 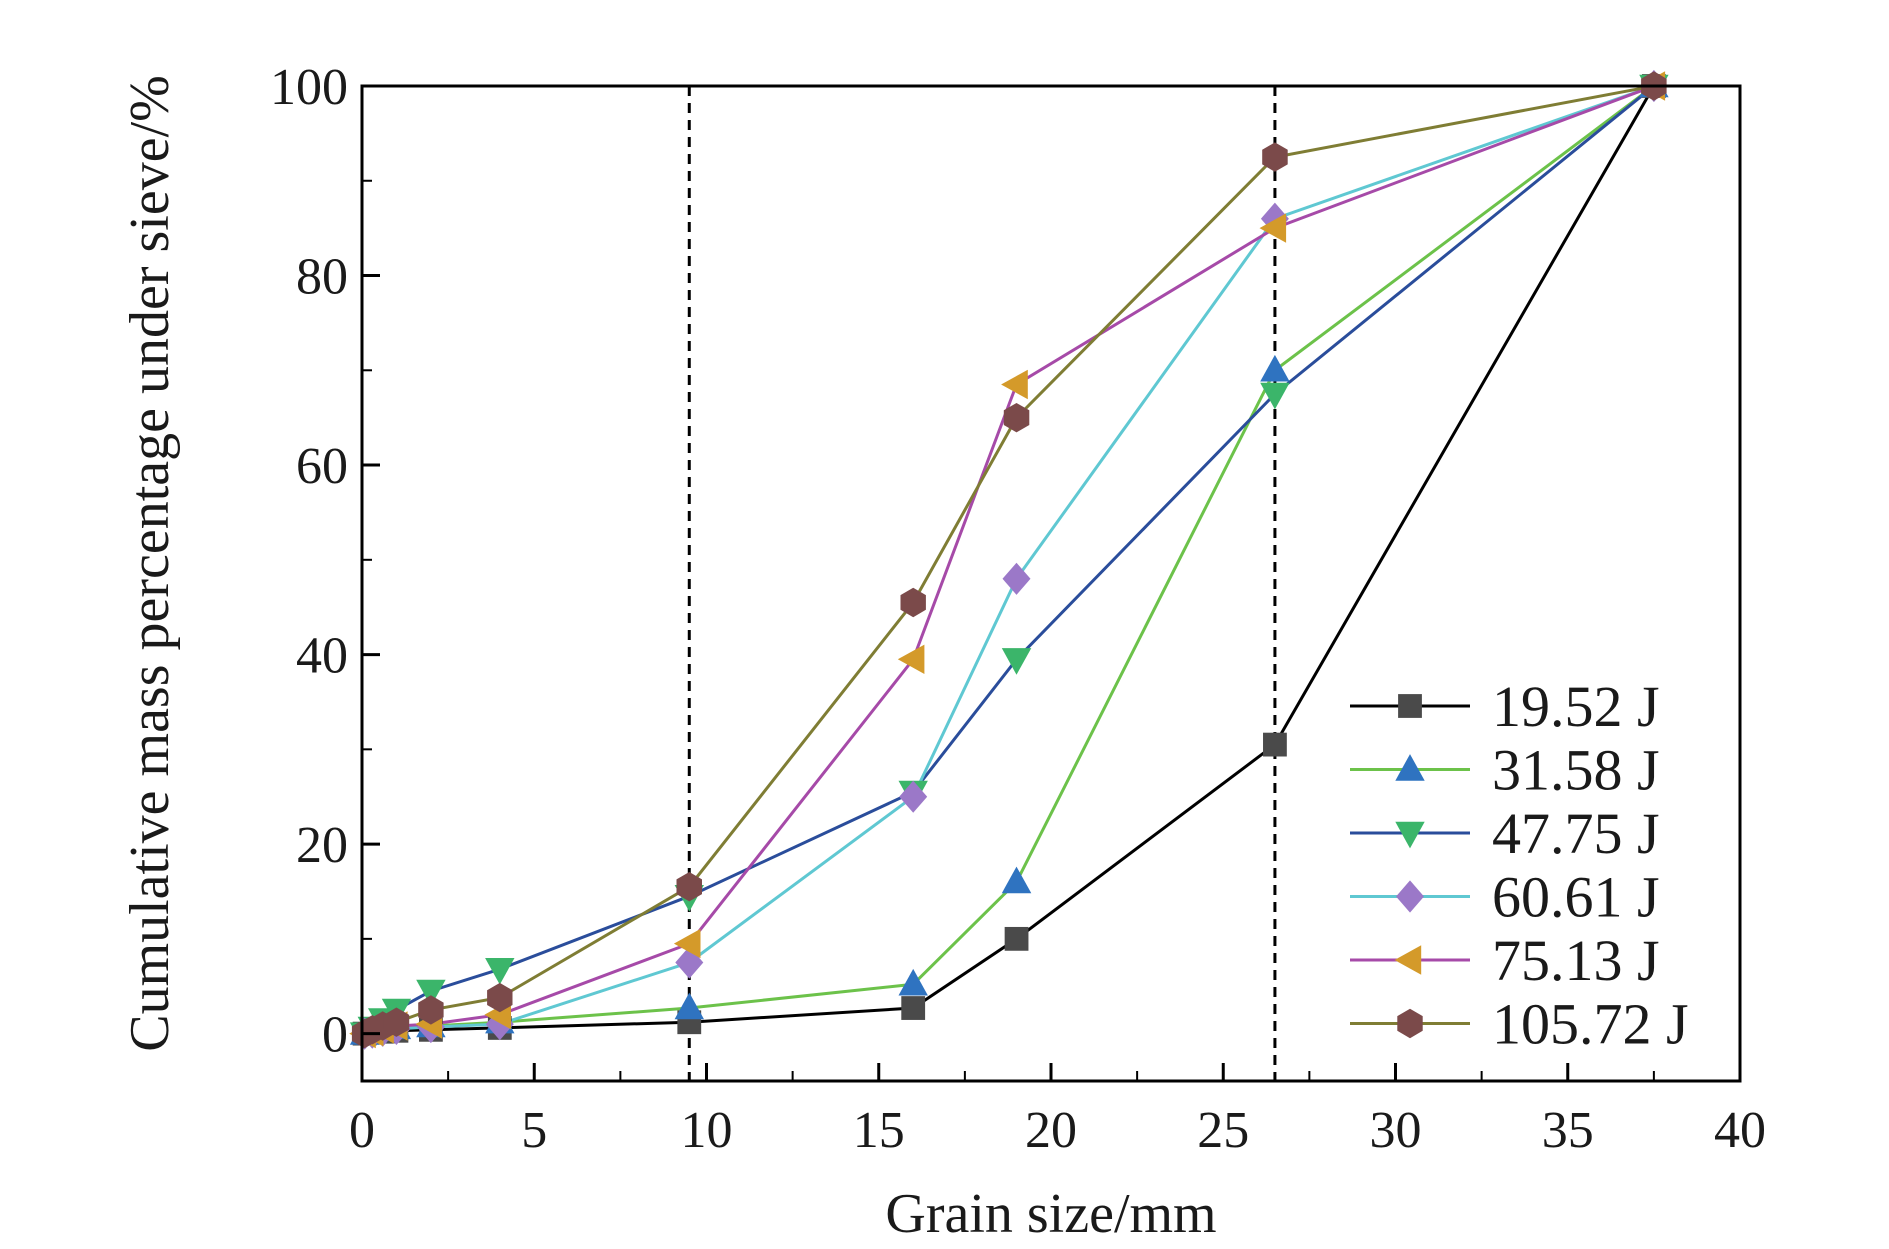 I want to click on y-tick-label: 100, so click(x=309, y=87).